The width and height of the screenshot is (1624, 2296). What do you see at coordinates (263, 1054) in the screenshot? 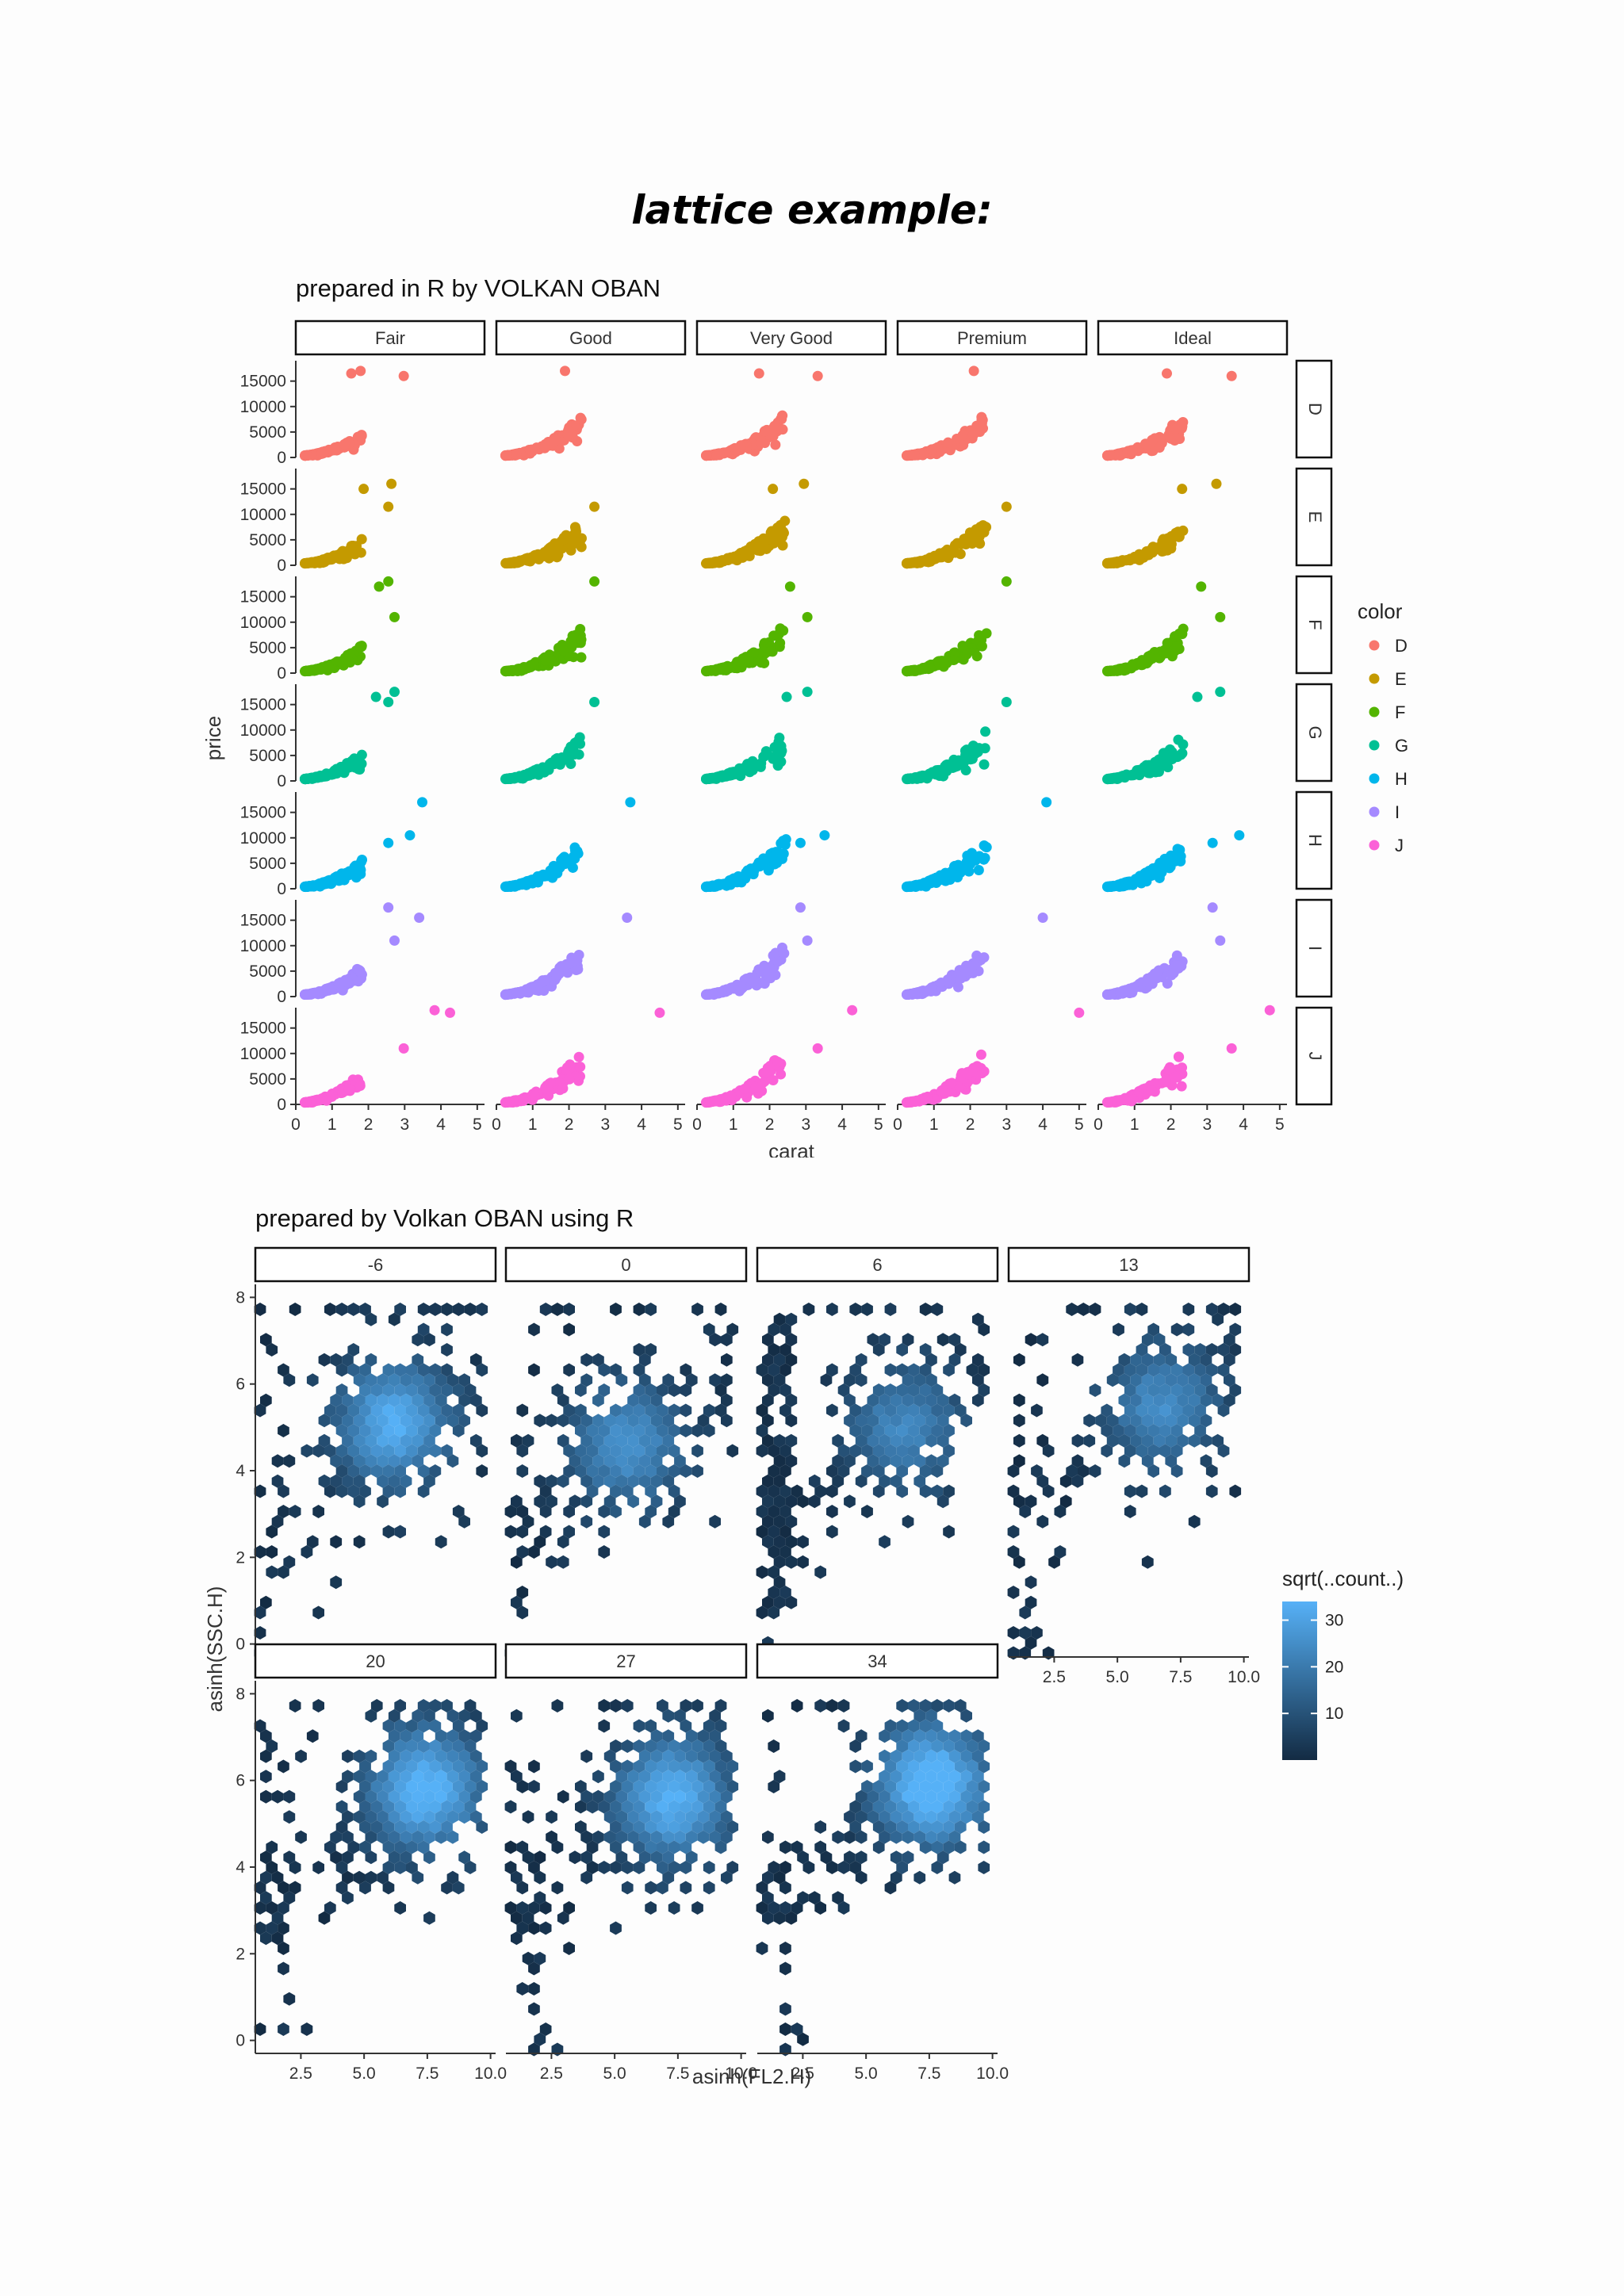
I see `y-tick-label: 10000` at bounding box center [263, 1054].